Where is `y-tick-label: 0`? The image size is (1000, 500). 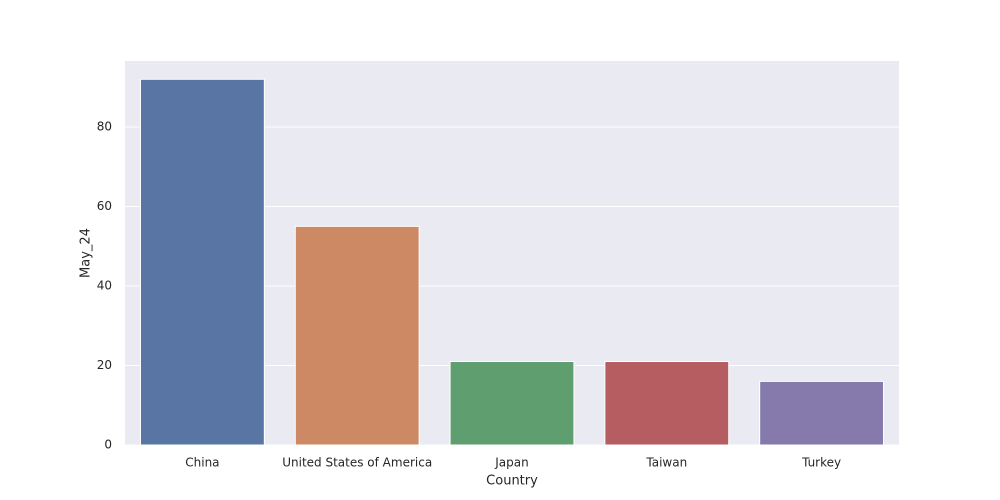
y-tick-label: 0 is located at coordinates (108, 445).